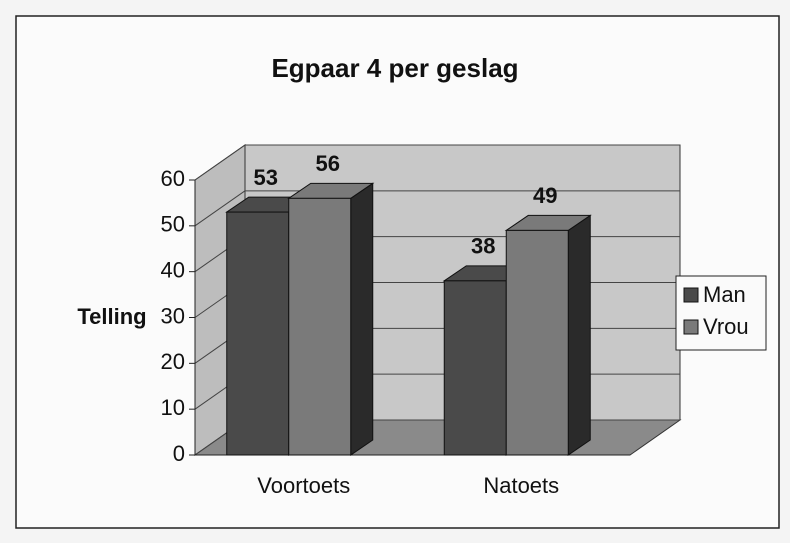  Describe the element at coordinates (173, 407) in the screenshot. I see `y-tick-label: 10` at that location.